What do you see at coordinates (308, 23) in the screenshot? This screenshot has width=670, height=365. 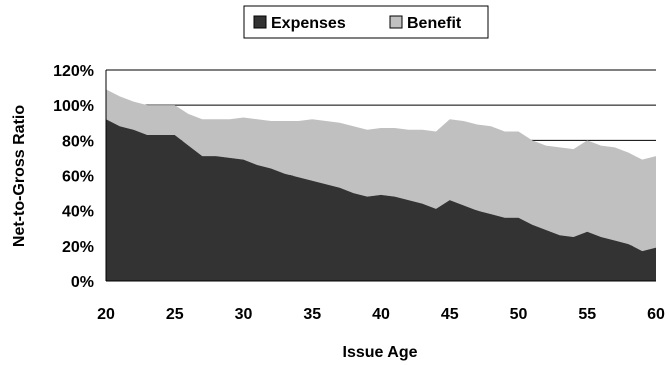 I see `legend-label-expenses: Expenses` at bounding box center [308, 23].